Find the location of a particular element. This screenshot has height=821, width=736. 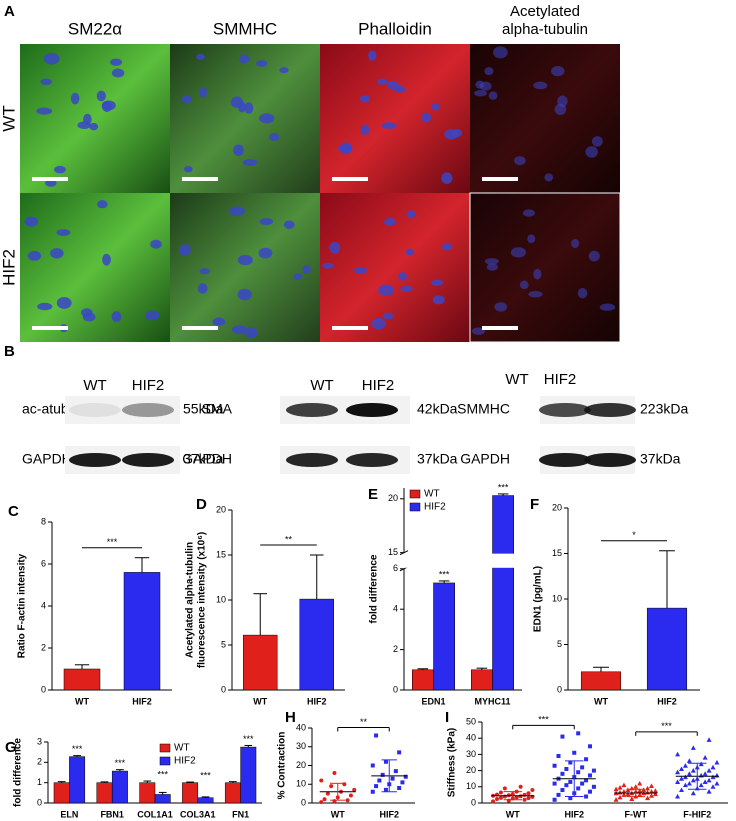

x-tick-label: FBN1 is located at coordinates (112, 814).